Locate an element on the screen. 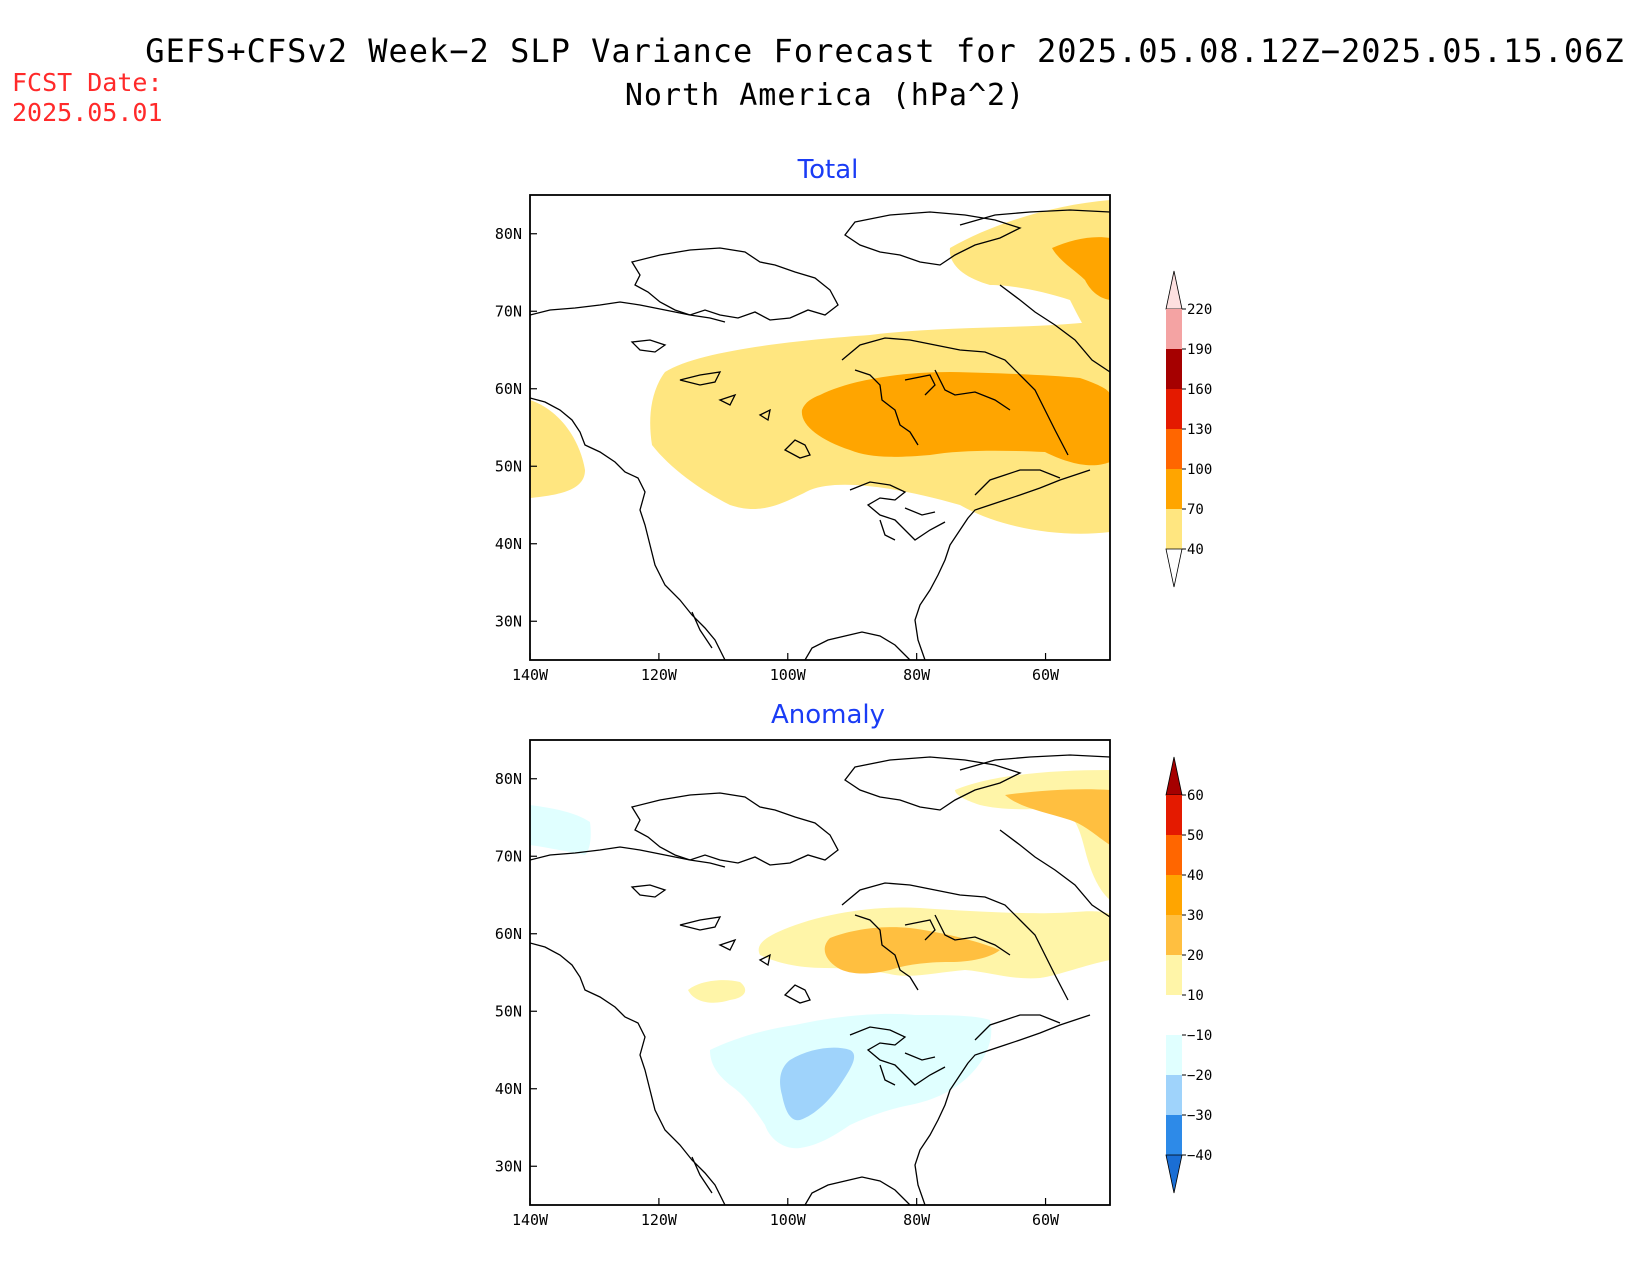 The image size is (1650, 1275). anomaly-region-neg10-central is located at coordinates (851, 1081).